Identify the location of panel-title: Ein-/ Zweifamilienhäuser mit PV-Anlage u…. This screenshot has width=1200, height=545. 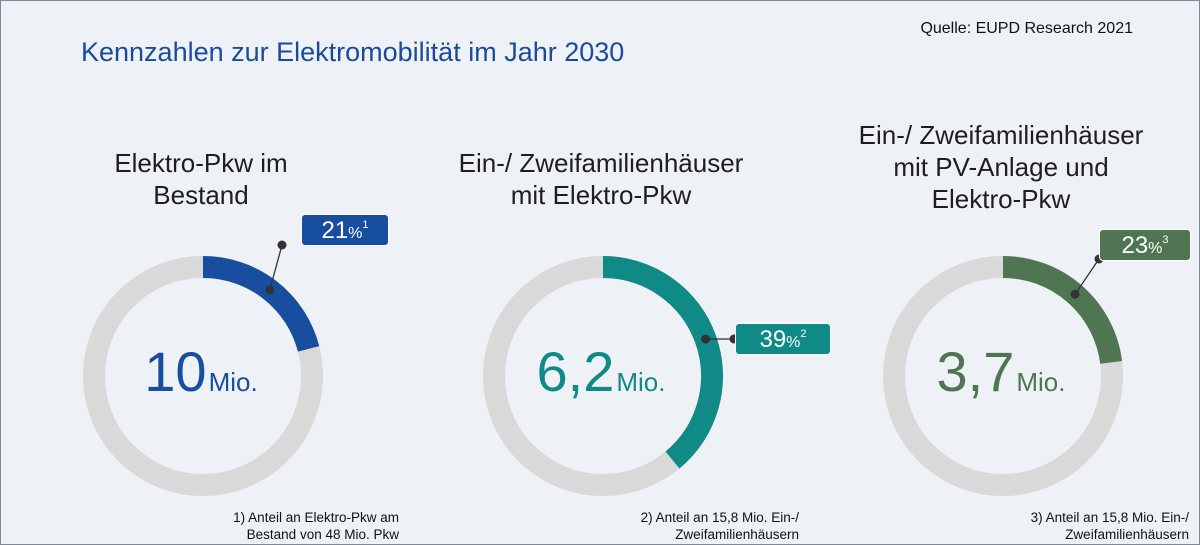
(1000, 167).